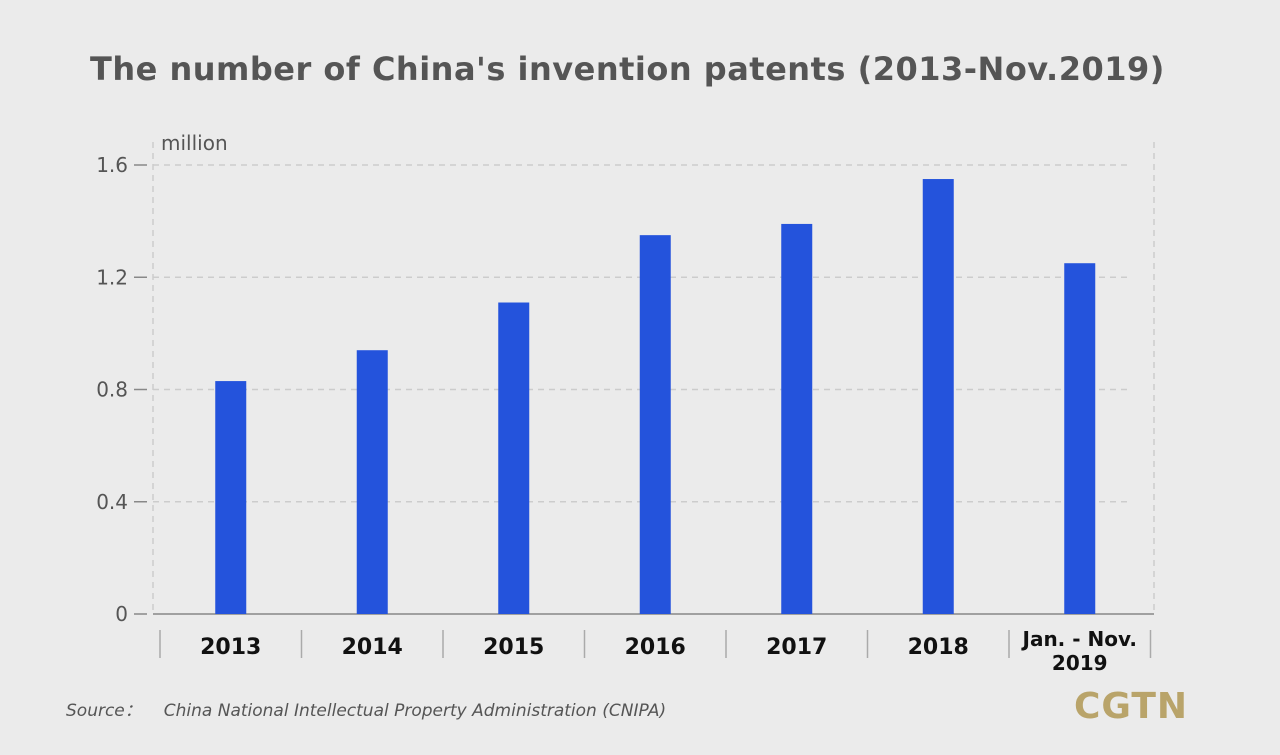  What do you see at coordinates (372, 647) in the screenshot?
I see `x-tick-label: 2014` at bounding box center [372, 647].